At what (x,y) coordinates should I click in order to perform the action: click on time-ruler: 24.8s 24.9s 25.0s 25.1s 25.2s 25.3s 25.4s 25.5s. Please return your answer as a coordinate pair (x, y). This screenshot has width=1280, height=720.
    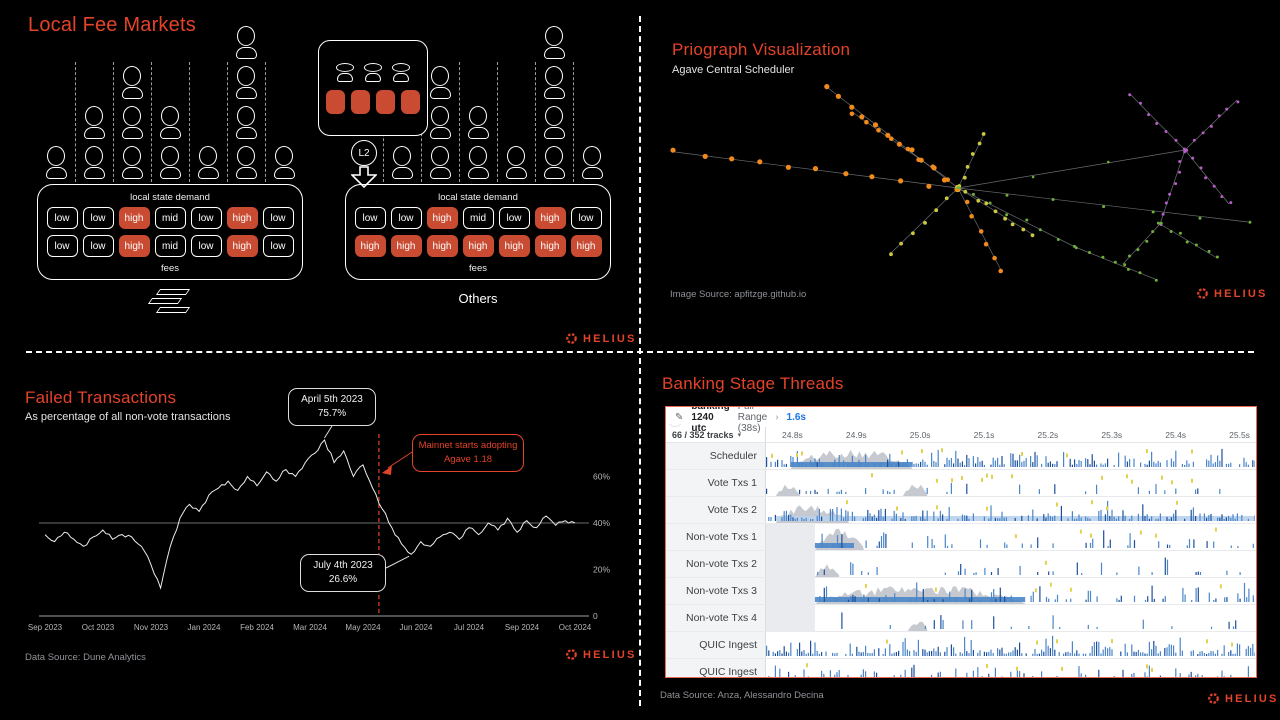
    Looking at the image, I should click on (1011, 434).